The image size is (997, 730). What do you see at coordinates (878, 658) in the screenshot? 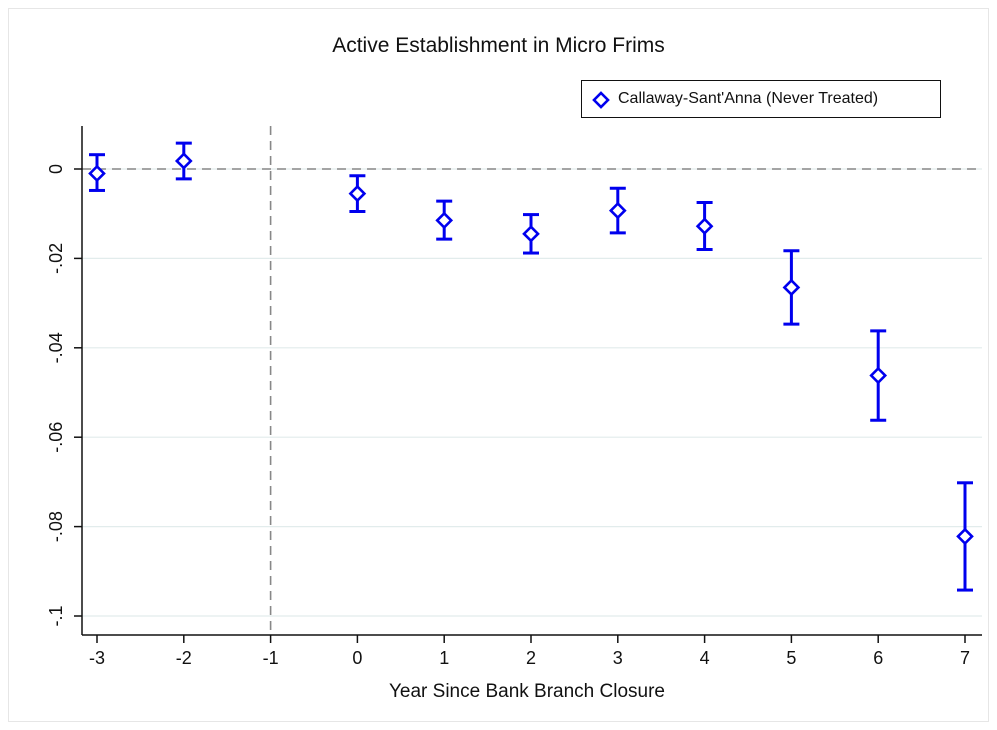
I see `x-tick-label: 6` at bounding box center [878, 658].